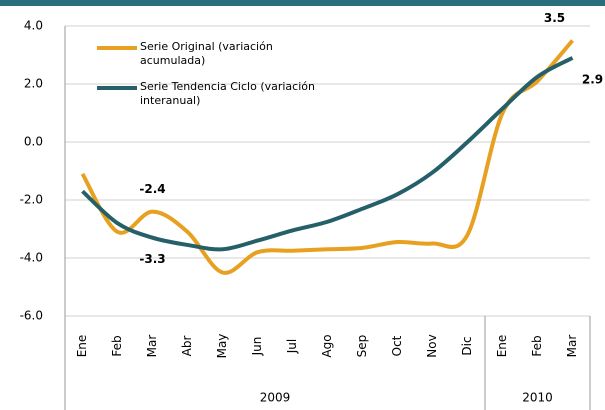  I want to click on top-bar, so click(302, 3).